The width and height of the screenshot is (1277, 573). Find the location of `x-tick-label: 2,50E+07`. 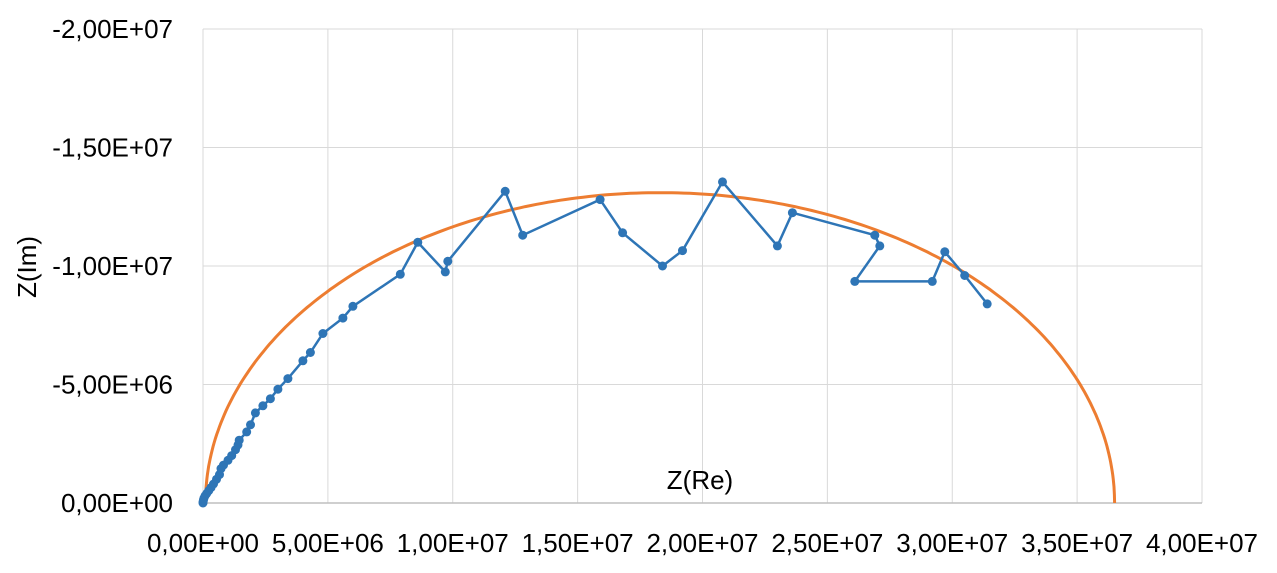

x-tick-label: 2,50E+07 is located at coordinates (827, 543).